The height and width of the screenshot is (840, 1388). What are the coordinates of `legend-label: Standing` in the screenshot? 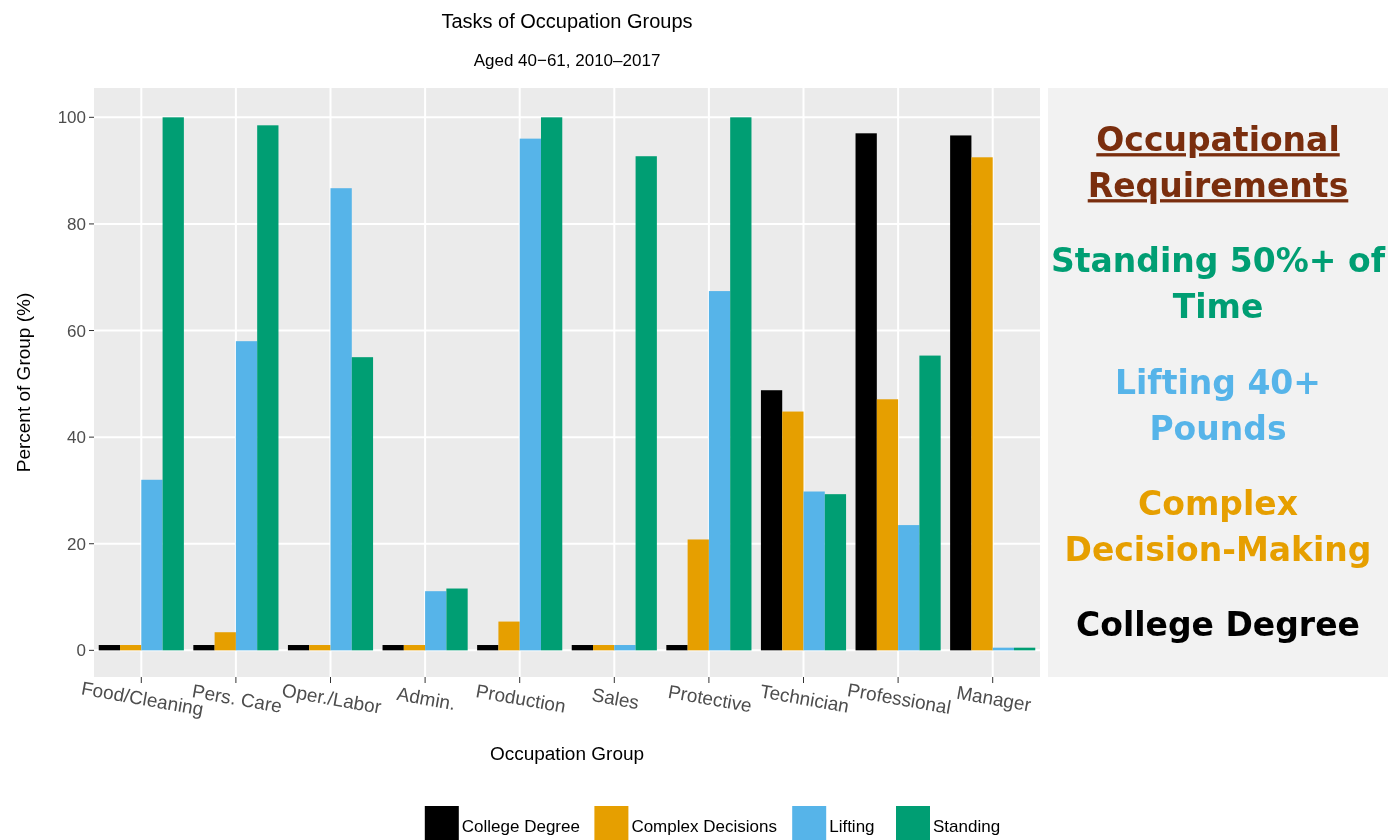 It's located at (967, 826).